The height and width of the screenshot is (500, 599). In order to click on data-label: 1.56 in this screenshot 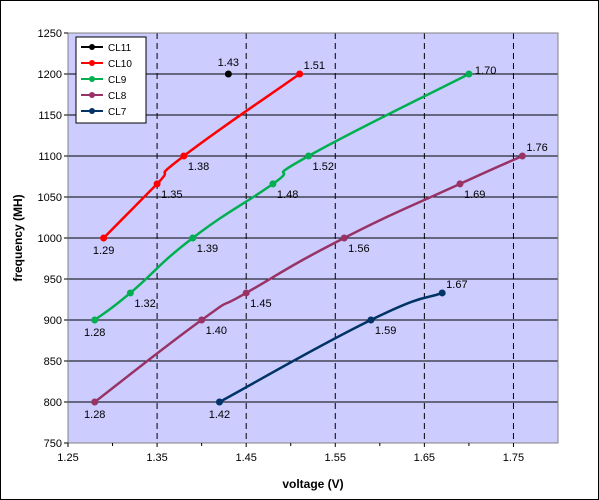, I will do `click(358, 249)`.